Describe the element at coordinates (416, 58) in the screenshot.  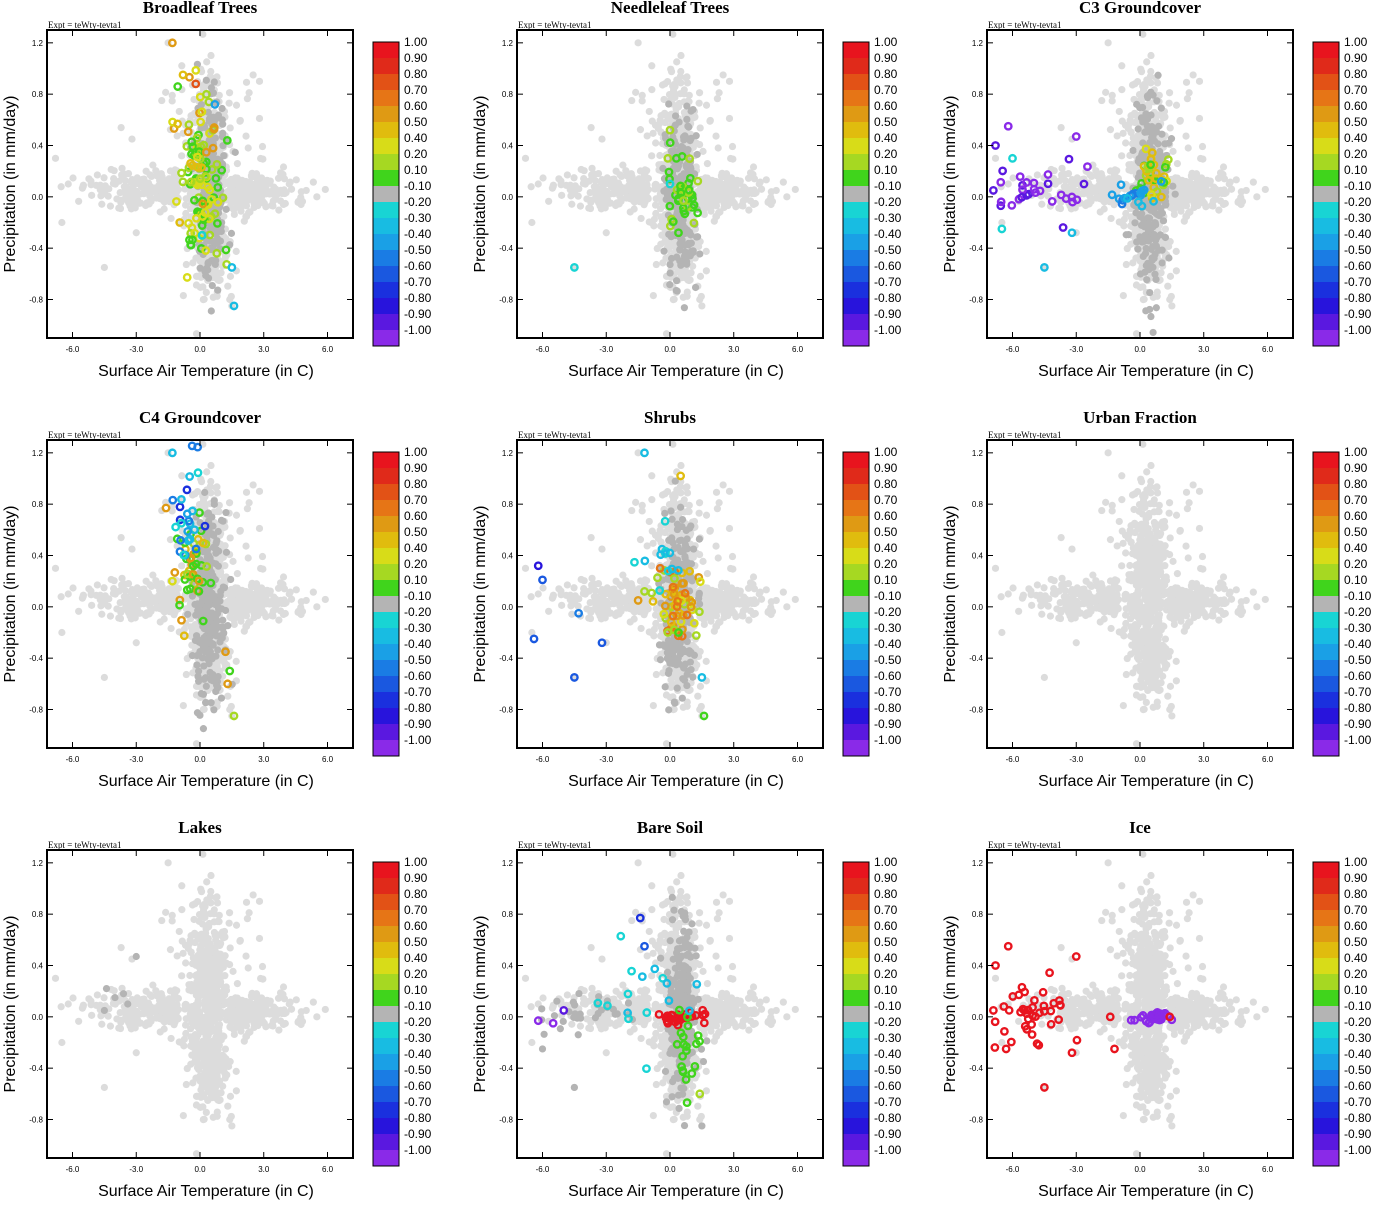
I see `colorbar-label: 0.90` at that location.